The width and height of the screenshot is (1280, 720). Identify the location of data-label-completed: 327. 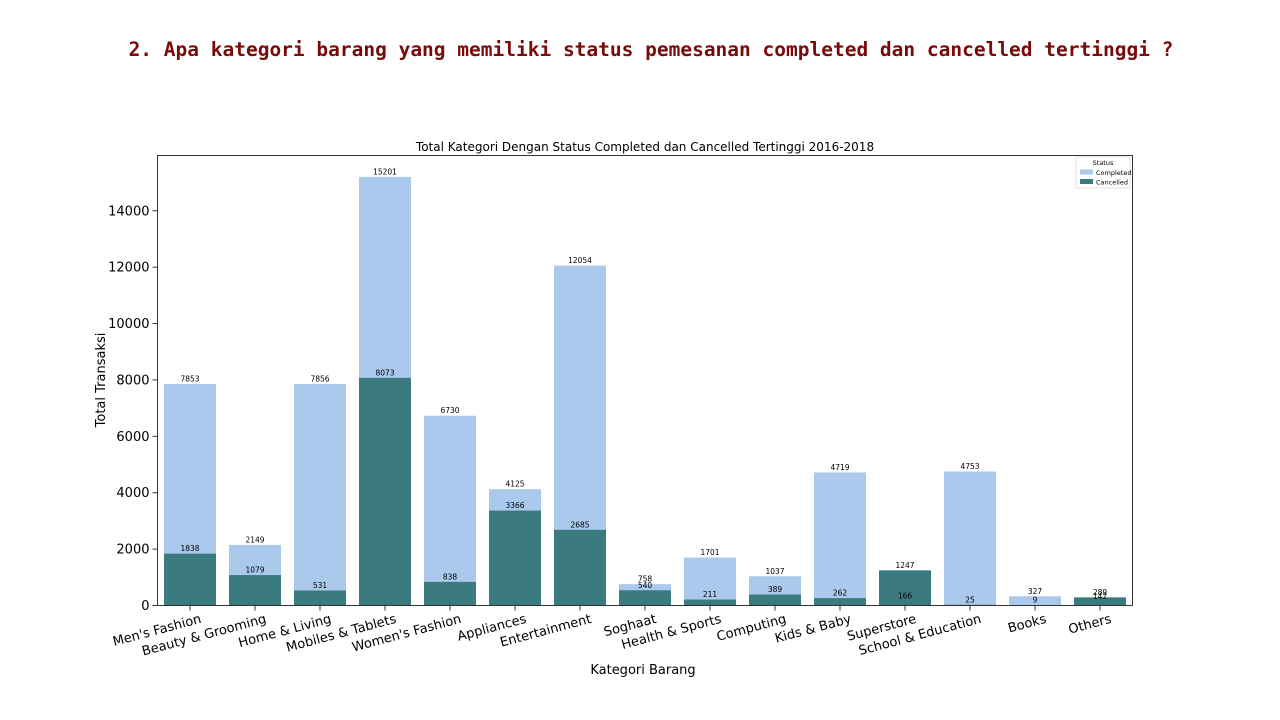
(1035, 591).